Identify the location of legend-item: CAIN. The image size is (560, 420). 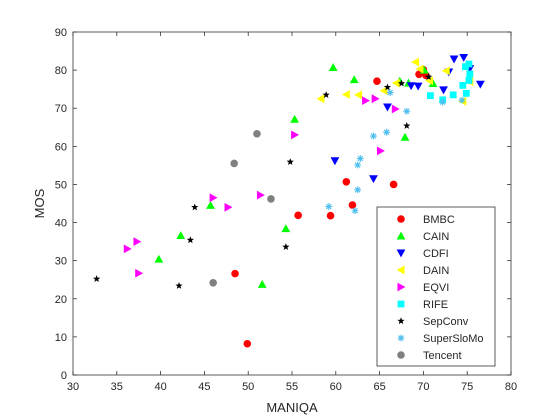
(422, 237).